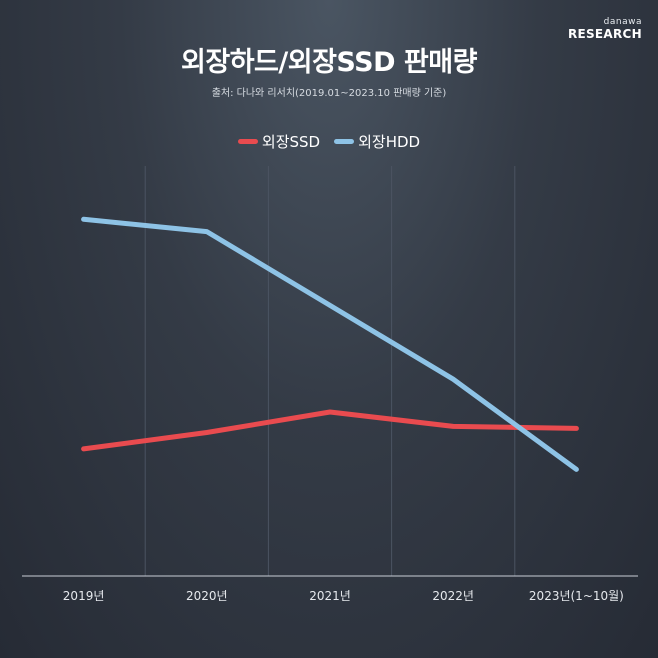 The width and height of the screenshot is (658, 658). I want to click on brand-logo-top: danawa, so click(622, 22).